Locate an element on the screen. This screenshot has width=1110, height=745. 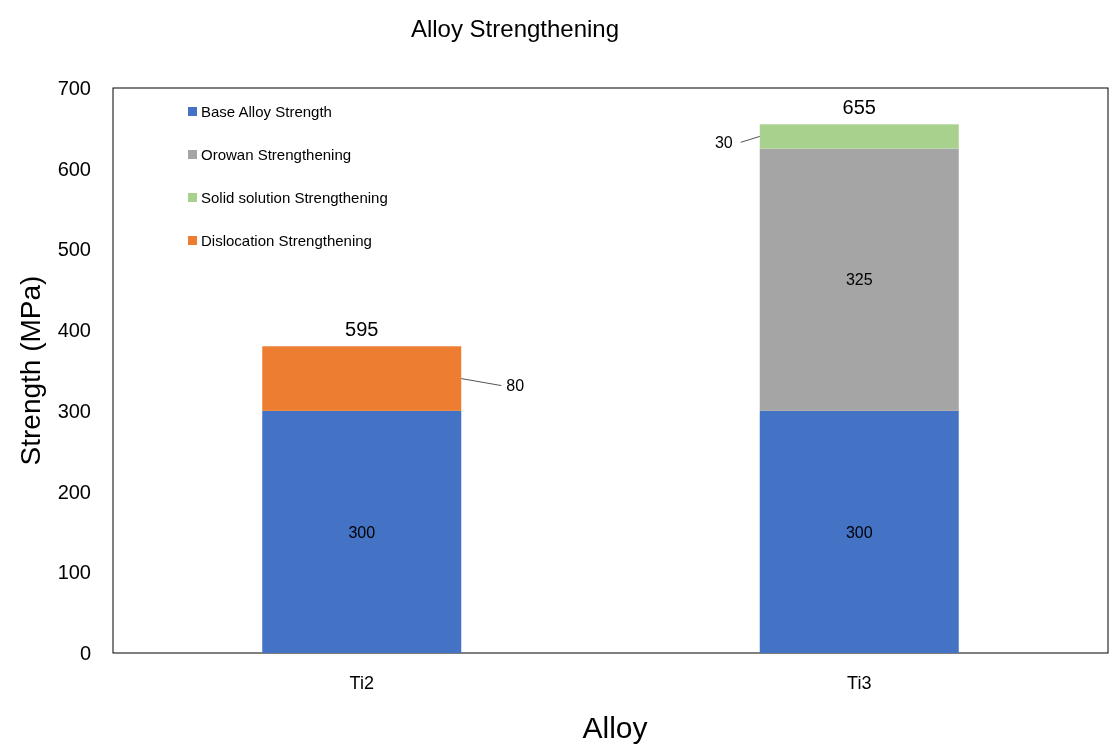
legend-label: Solid solution Strengthening is located at coordinates (294, 198).